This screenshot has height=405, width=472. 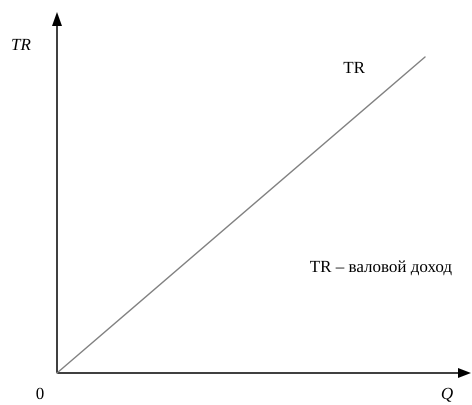 What do you see at coordinates (21, 44) in the screenshot?
I see `y-axis-title: TR` at bounding box center [21, 44].